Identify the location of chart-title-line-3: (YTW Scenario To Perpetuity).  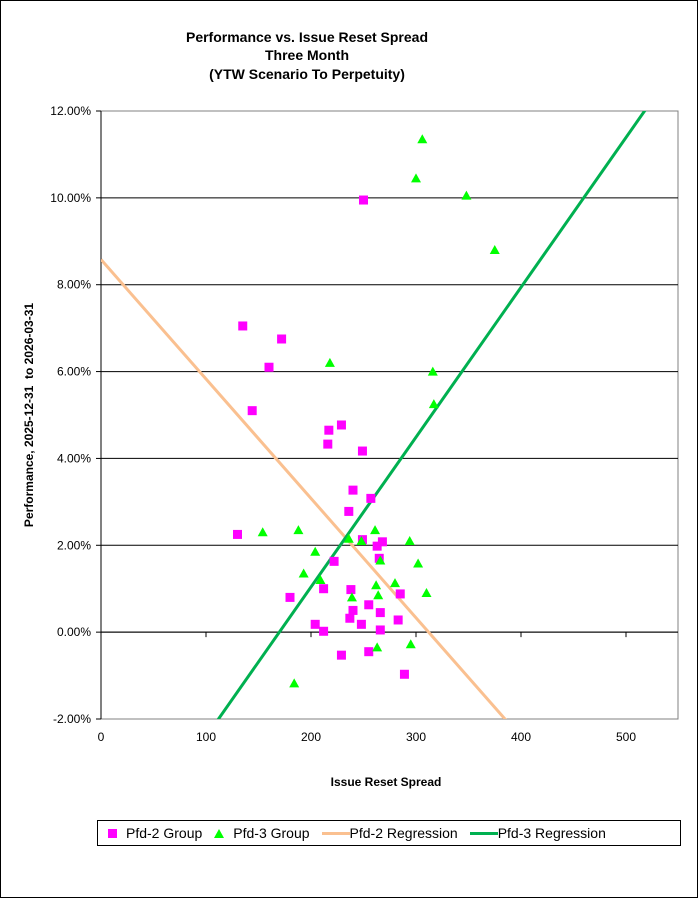
(307, 74).